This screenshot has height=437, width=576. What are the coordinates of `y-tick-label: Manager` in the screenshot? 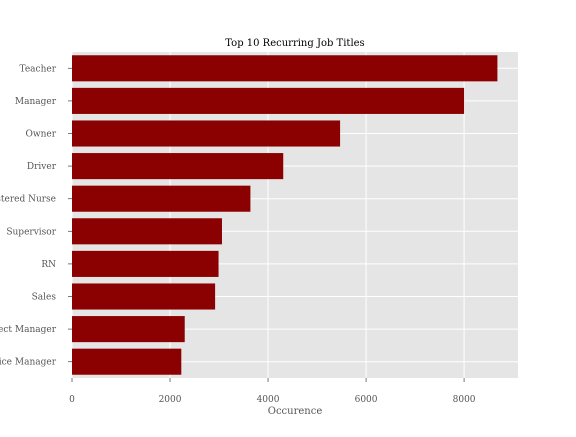 It's located at (36, 102).